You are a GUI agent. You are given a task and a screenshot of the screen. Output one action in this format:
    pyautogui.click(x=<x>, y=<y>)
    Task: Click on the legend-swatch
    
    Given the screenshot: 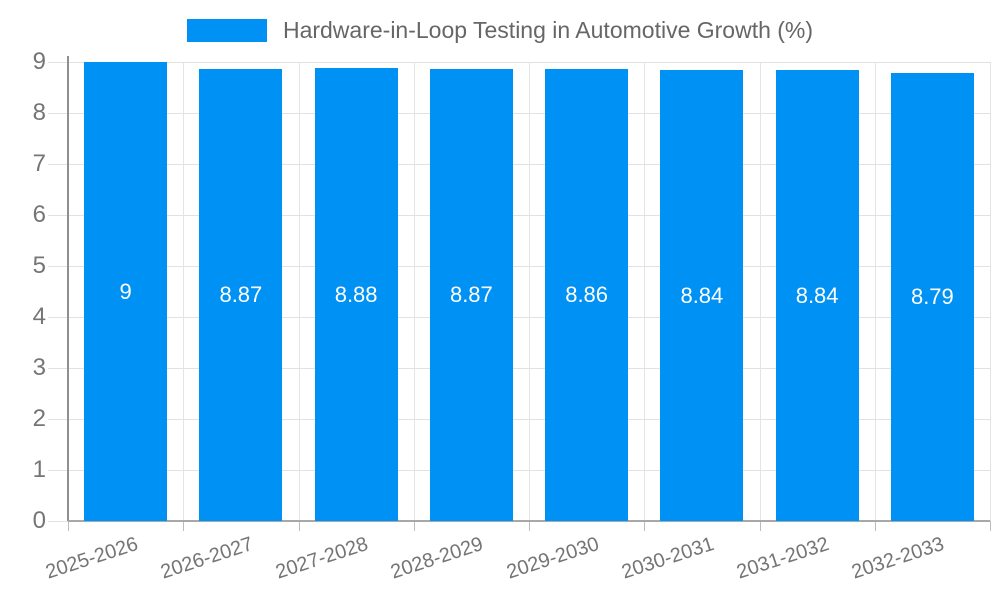 What is the action you would take?
    pyautogui.click(x=226, y=30)
    